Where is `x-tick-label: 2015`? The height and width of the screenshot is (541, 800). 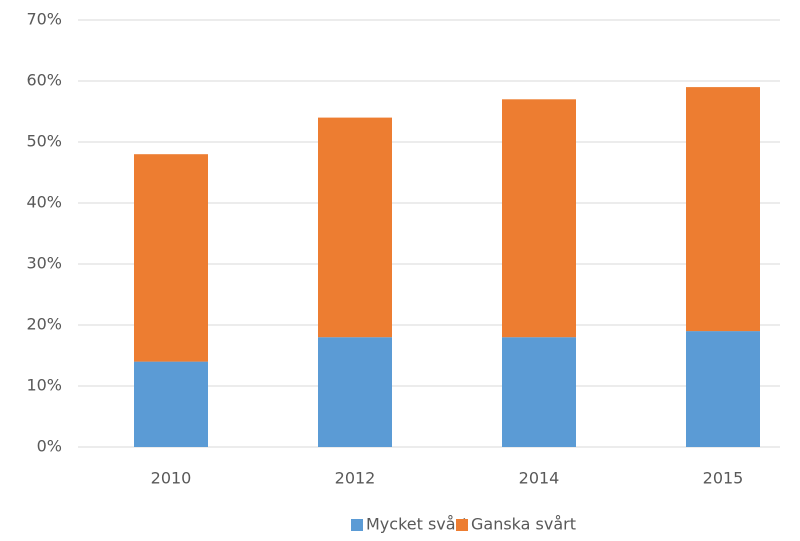
x-tick-label: 2015 is located at coordinates (723, 478).